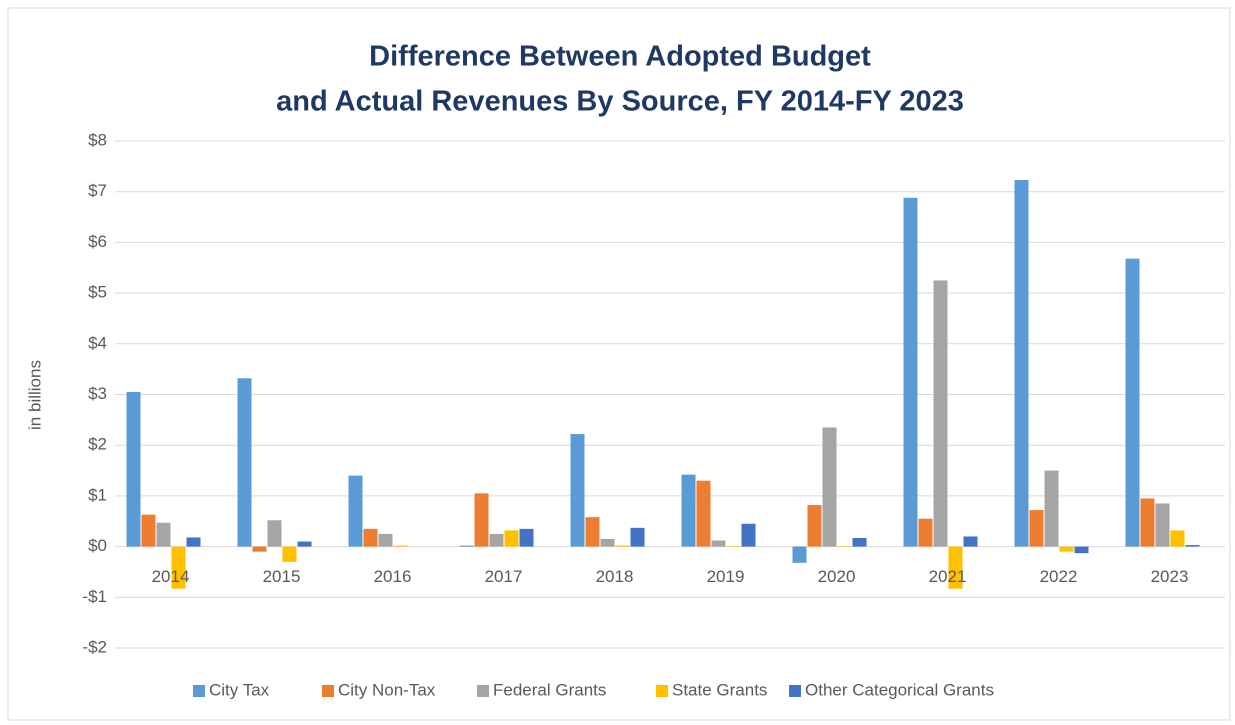 The width and height of the screenshot is (1235, 725). What do you see at coordinates (899, 689) in the screenshot?
I see `legend-label: Other Categorical Grants` at bounding box center [899, 689].